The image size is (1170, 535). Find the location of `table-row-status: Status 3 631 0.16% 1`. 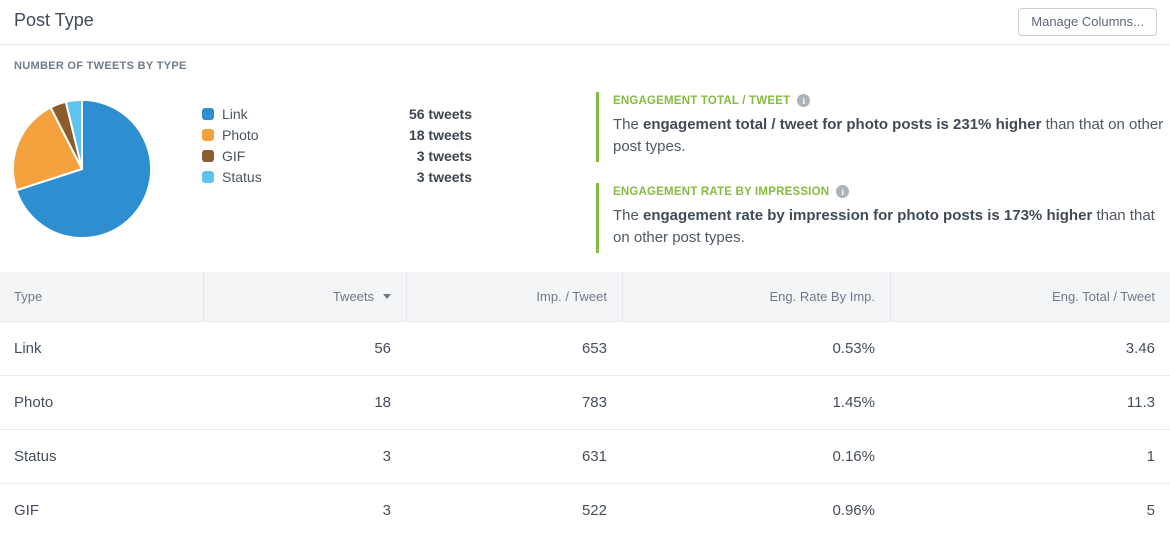

table-row-status: Status 3 631 0.16% 1 is located at coordinates (585, 457).